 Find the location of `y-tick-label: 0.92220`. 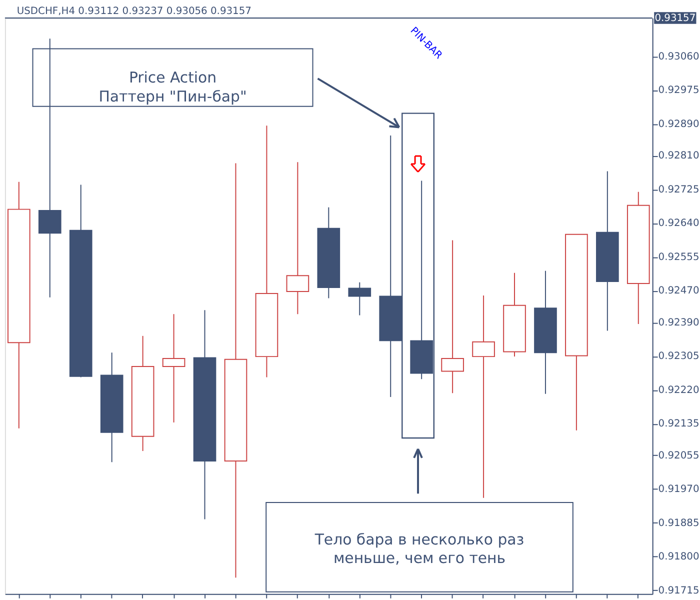

y-tick-label: 0.92220 is located at coordinates (679, 390).